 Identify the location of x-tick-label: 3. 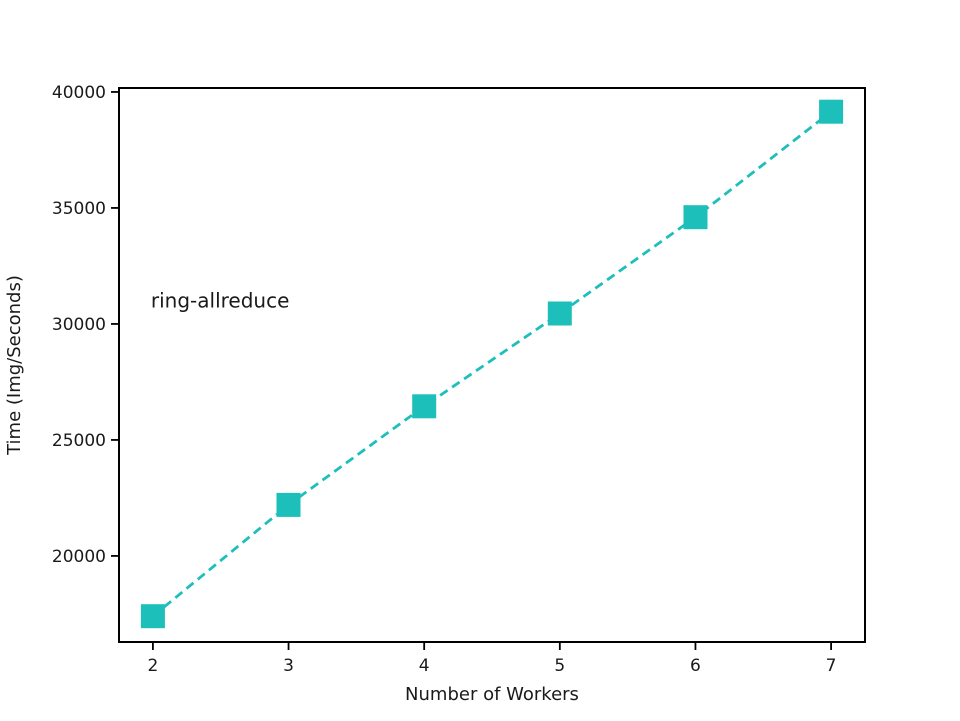
(288, 666).